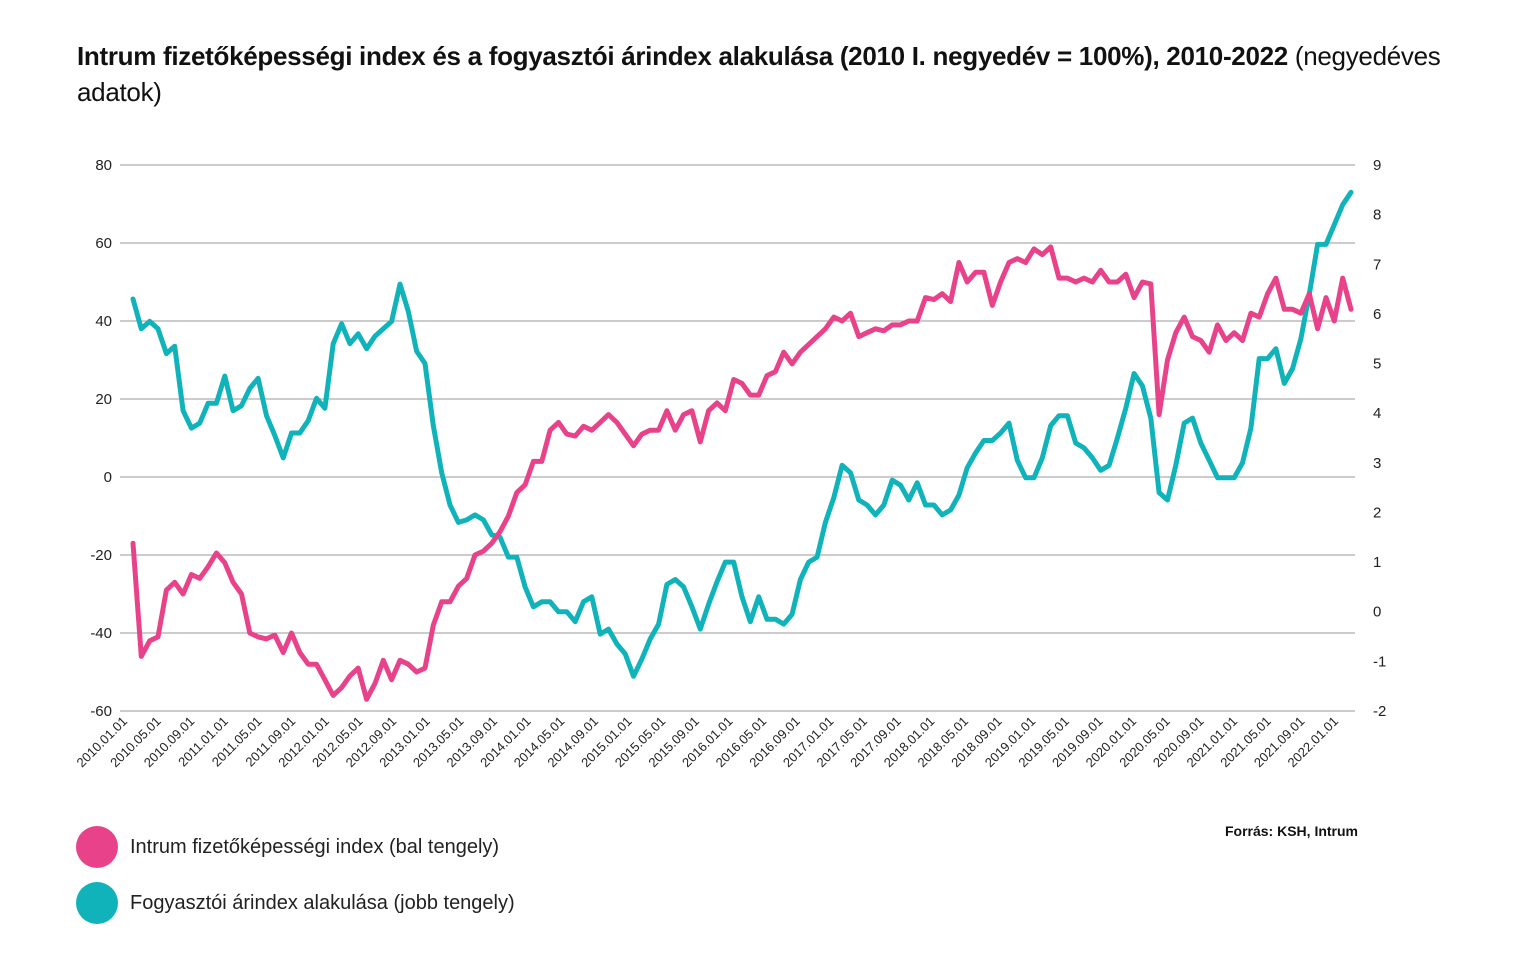 Image resolution: width=1539 pixels, height=965 pixels. What do you see at coordinates (101, 555) in the screenshot?
I see `left-tick-label: -20` at bounding box center [101, 555].